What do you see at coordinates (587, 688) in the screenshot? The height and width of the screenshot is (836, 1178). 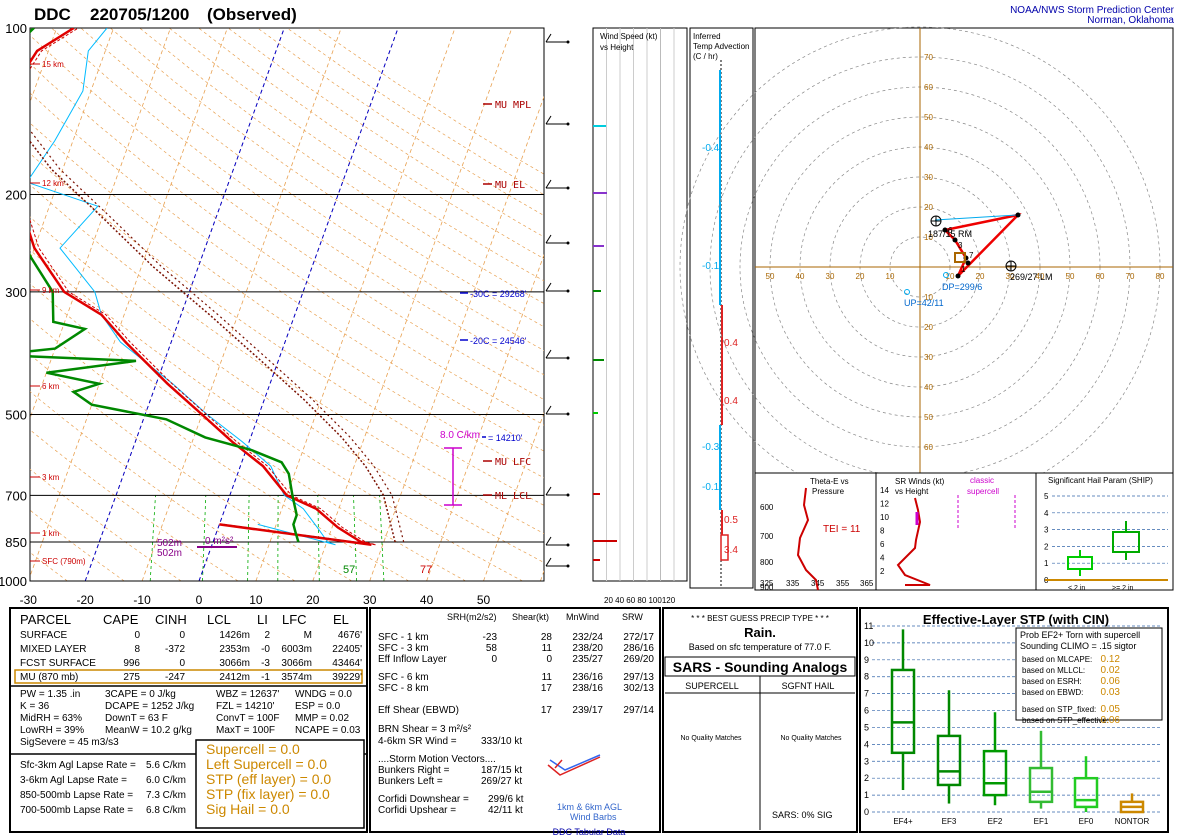 I see `kinematics-cell: 238/16` at bounding box center [587, 688].